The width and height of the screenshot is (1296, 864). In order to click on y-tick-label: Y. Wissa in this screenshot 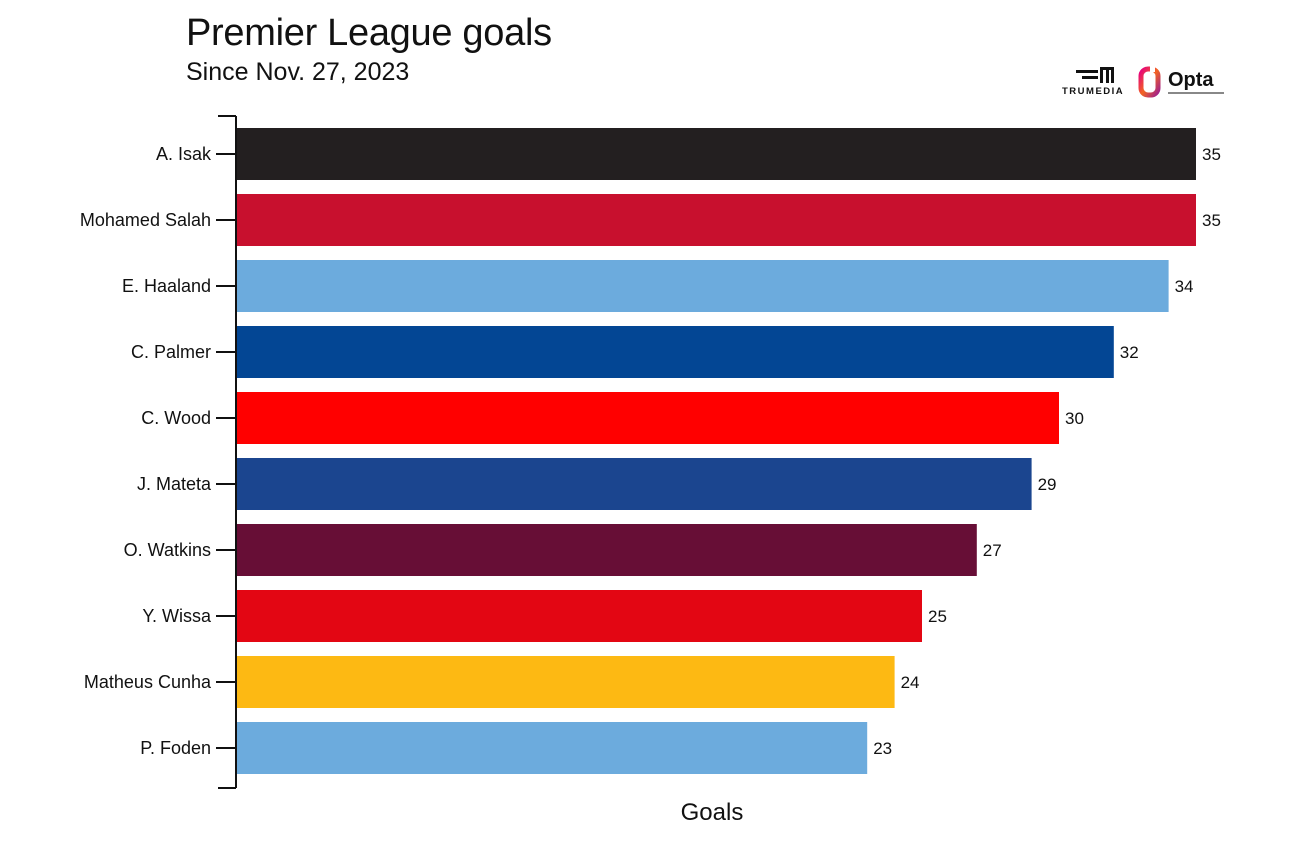, I will do `click(177, 616)`.